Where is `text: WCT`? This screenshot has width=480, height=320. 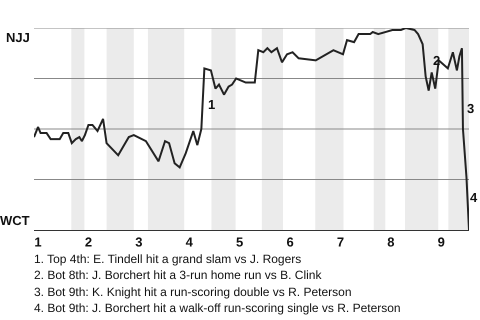 text: WCT is located at coordinates (15, 220).